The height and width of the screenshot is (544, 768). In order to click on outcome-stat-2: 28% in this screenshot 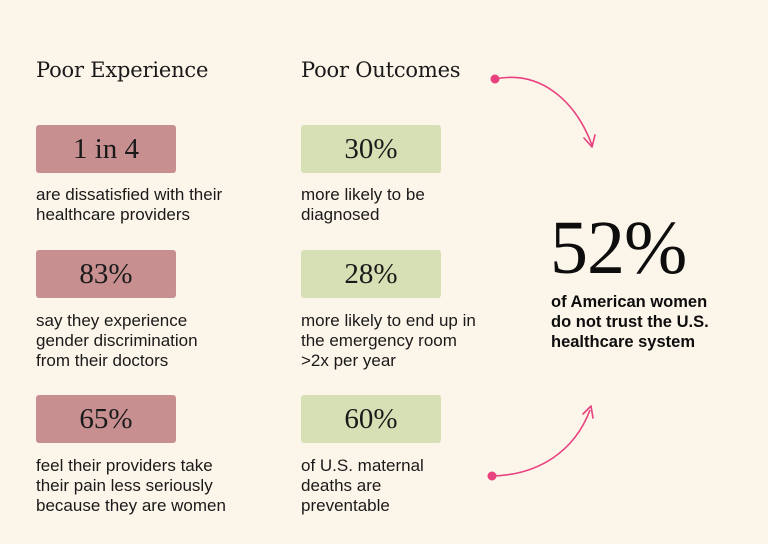, I will do `click(371, 274)`.